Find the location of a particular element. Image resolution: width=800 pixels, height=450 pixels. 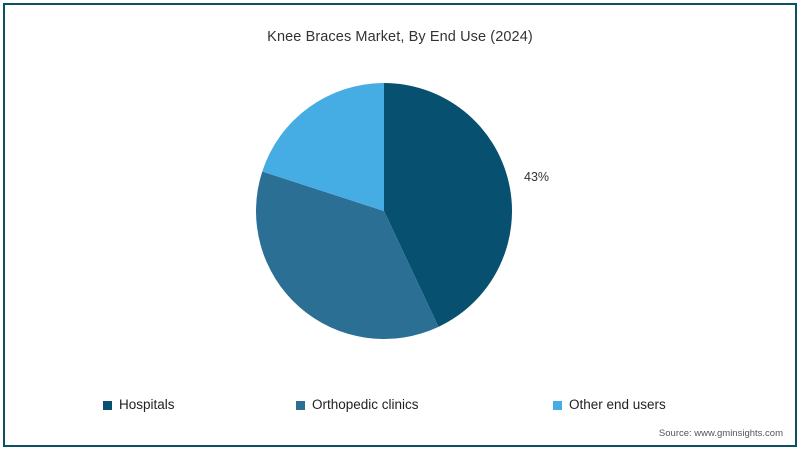

legend-item-label: Other end users is located at coordinates (617, 404).